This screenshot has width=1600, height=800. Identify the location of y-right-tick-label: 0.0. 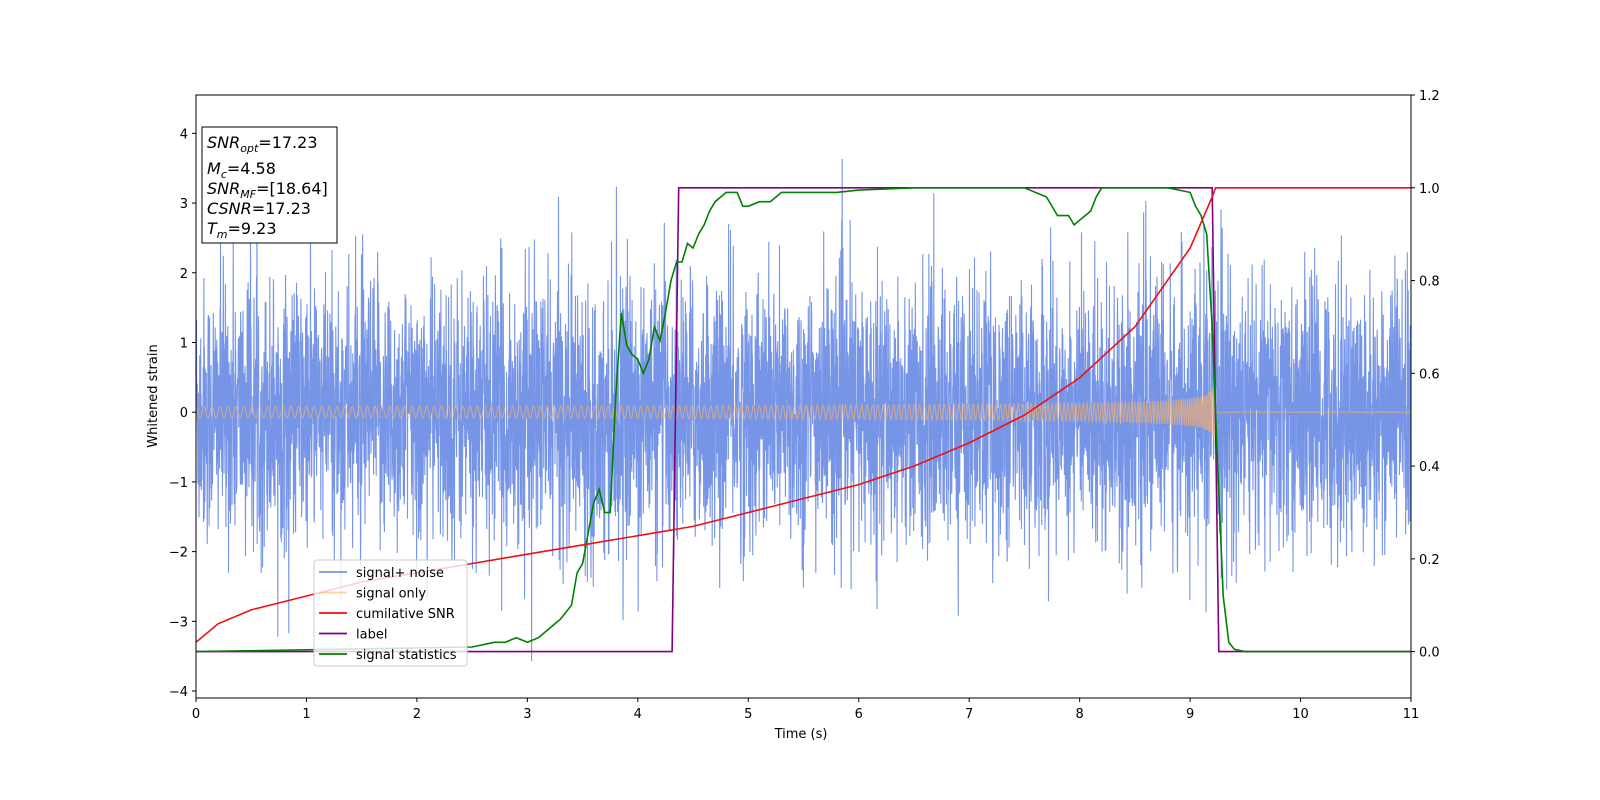
(1429, 653).